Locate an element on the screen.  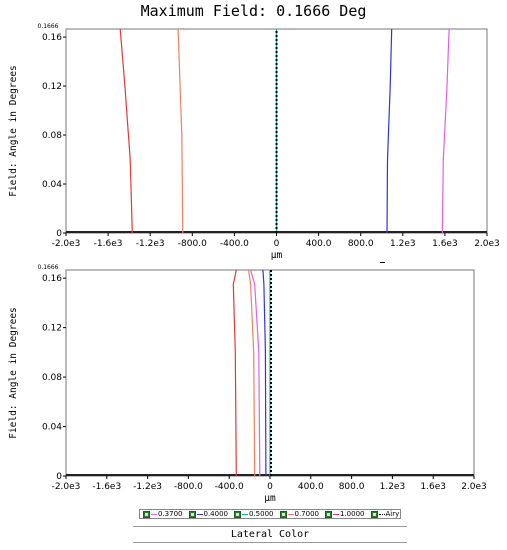
footer-label: Lateral Color is located at coordinates (270, 534).